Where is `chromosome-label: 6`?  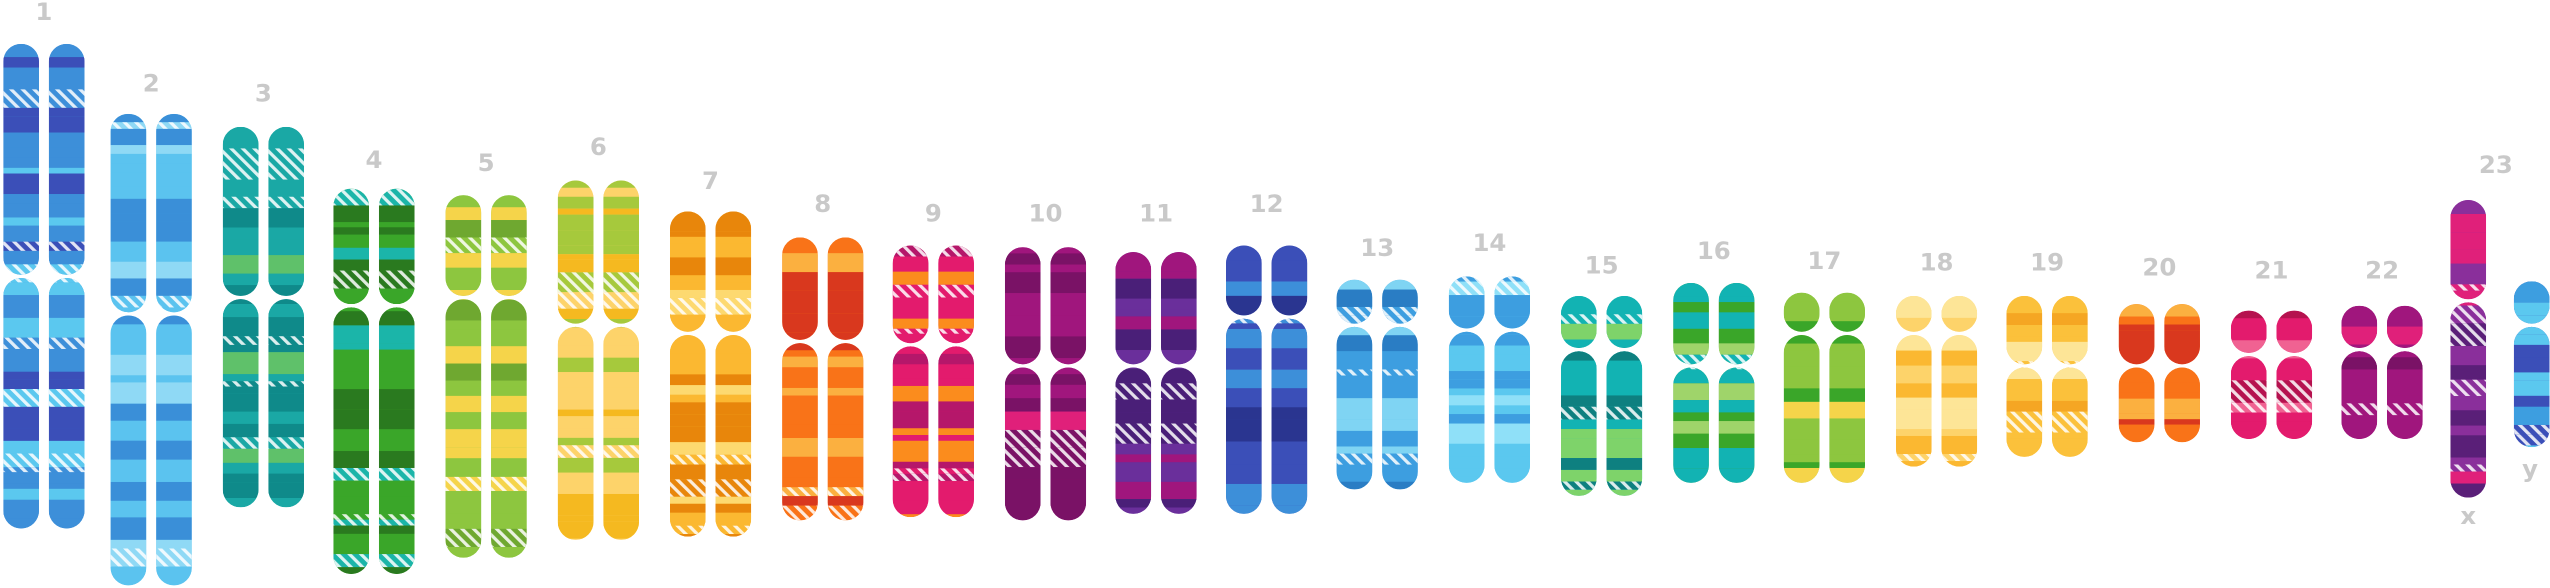
chromosome-label: 6 is located at coordinates (598, 146).